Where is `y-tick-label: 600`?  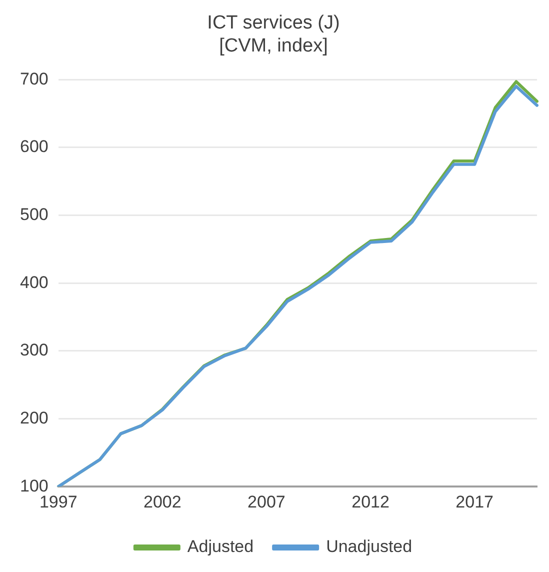
y-tick-label: 600 is located at coordinates (34, 146).